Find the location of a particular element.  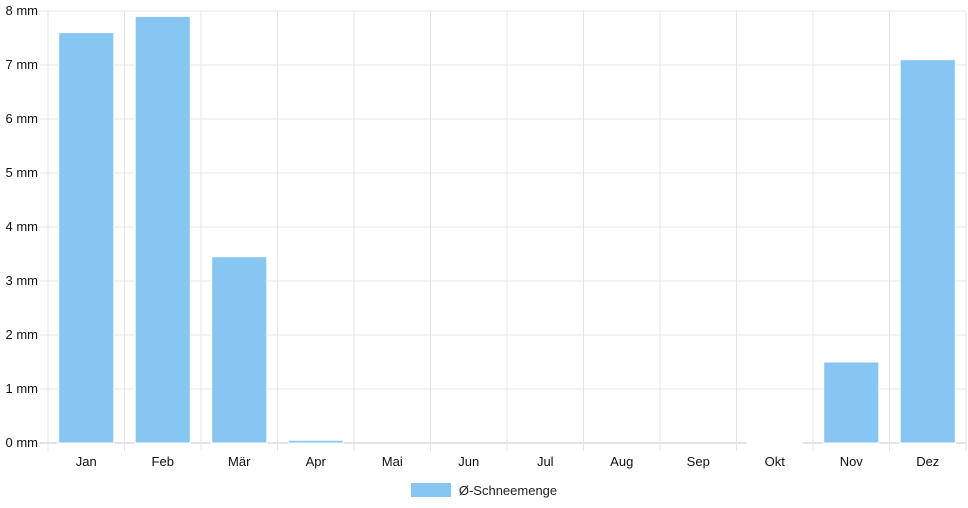

bar-dez is located at coordinates (927, 251).